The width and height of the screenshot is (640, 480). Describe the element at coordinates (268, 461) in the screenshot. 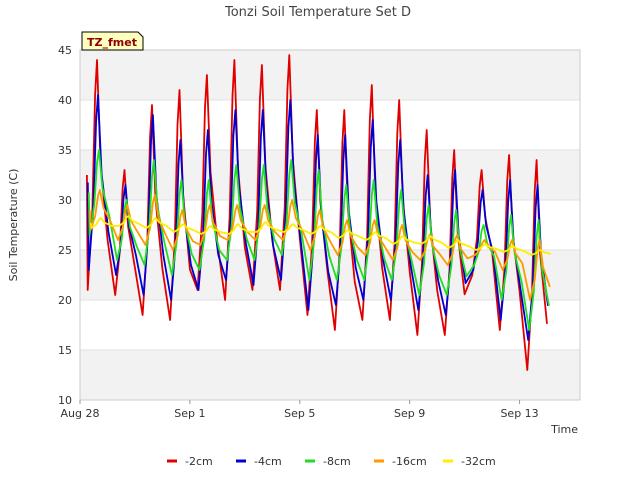

I see `legend-label: -4cm` at that location.